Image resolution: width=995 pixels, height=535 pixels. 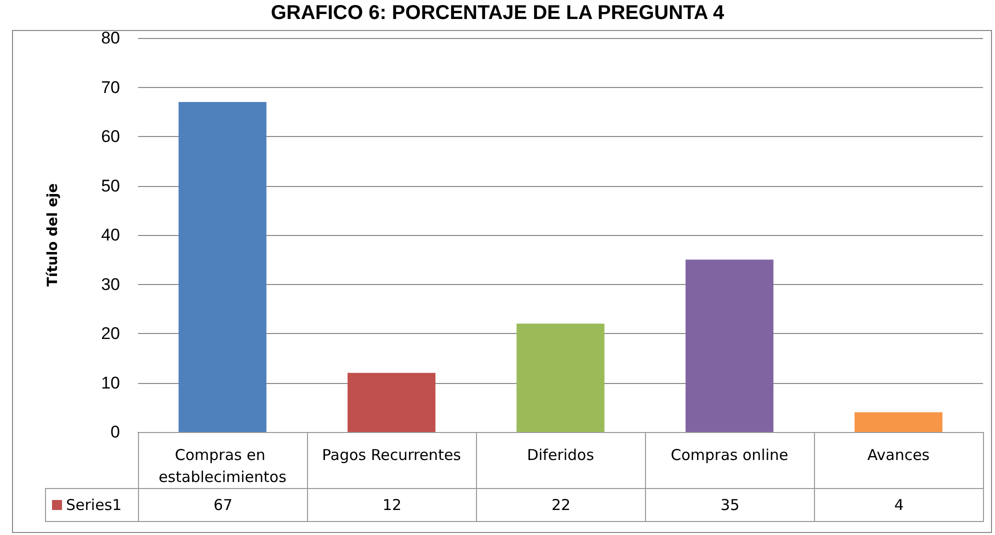 What do you see at coordinates (110, 235) in the screenshot?
I see `y-tick-label: 40` at bounding box center [110, 235].